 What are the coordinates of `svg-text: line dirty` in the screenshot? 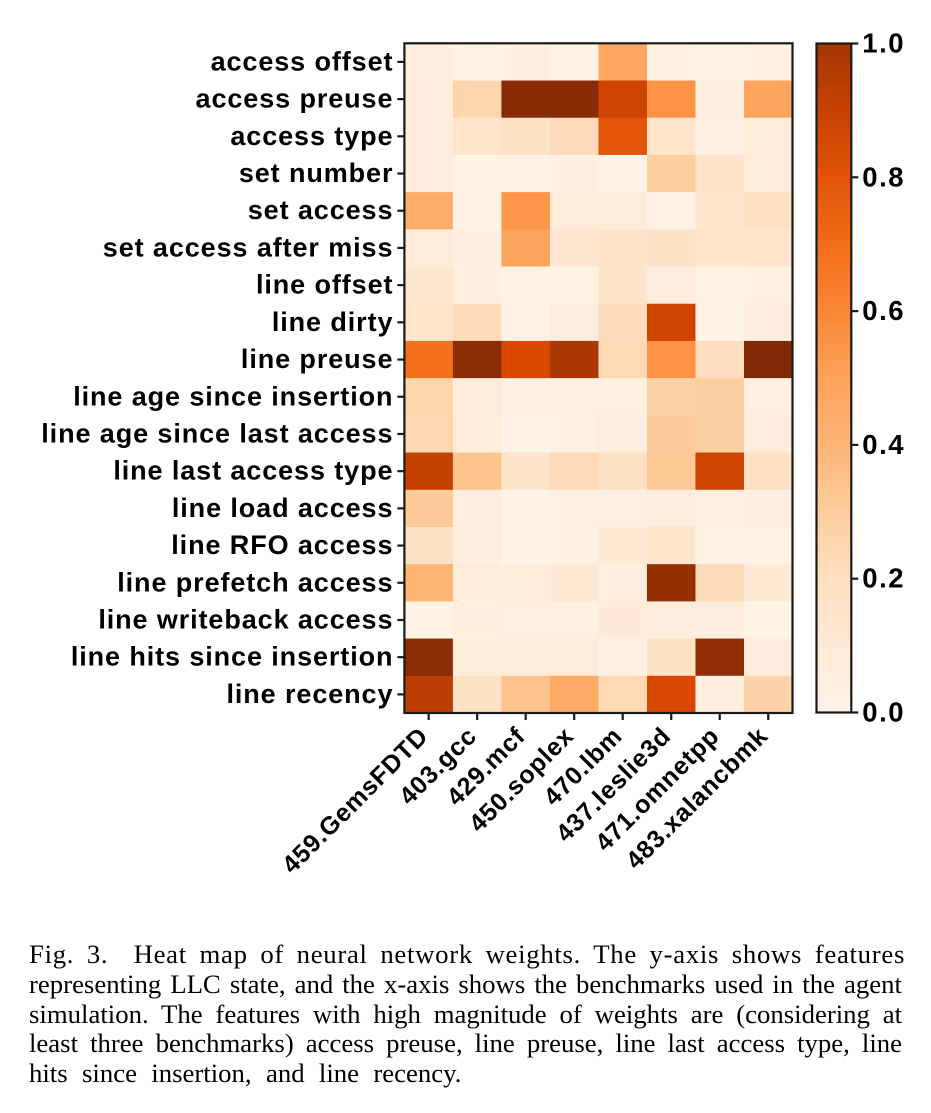 It's located at (333, 322).